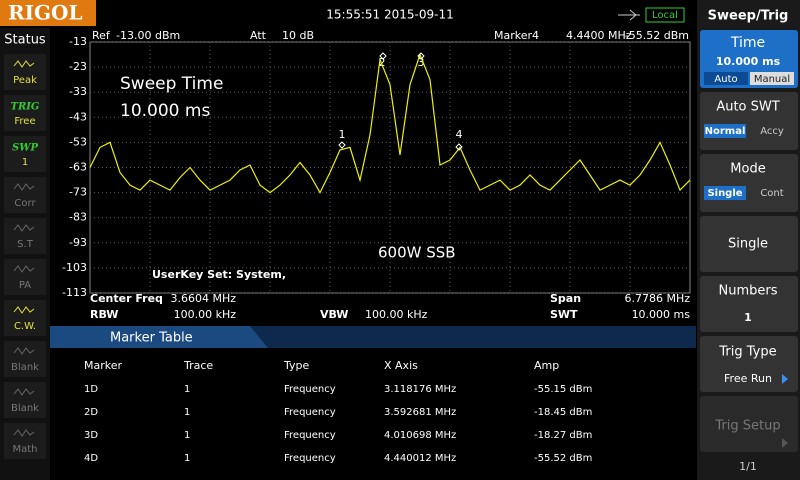  Describe the element at coordinates (747, 43) in the screenshot. I see `menu-label: Time` at that location.